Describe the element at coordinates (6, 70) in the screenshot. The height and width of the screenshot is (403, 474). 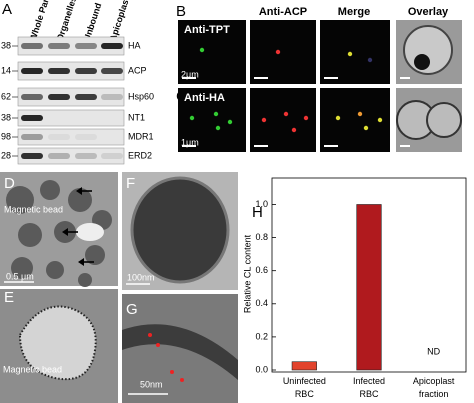
I see `mw-label: 14` at that location.